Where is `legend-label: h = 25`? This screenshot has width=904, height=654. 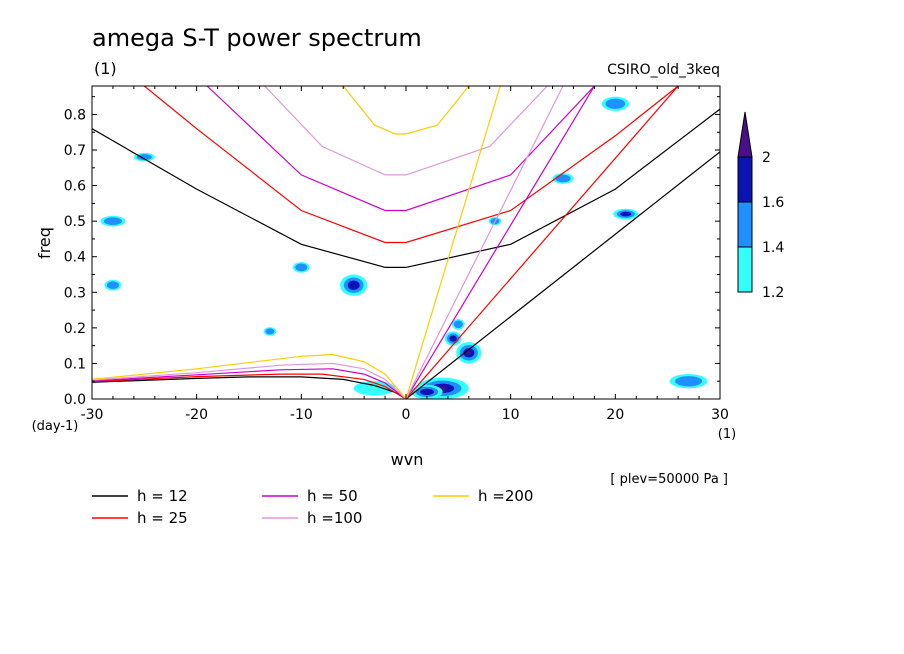 legend-label: h = 25 is located at coordinates (162, 518).